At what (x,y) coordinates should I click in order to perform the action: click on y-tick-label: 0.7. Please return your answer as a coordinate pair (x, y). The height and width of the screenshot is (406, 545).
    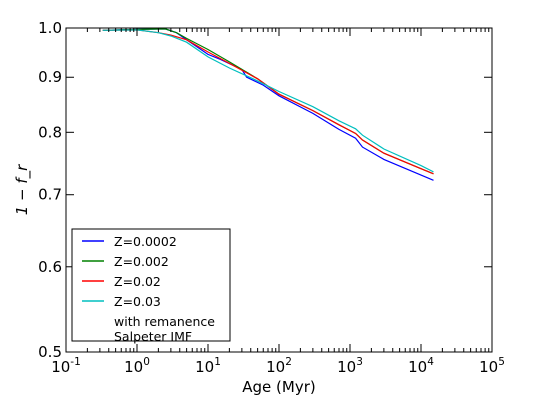
    Looking at the image, I should click on (50, 195).